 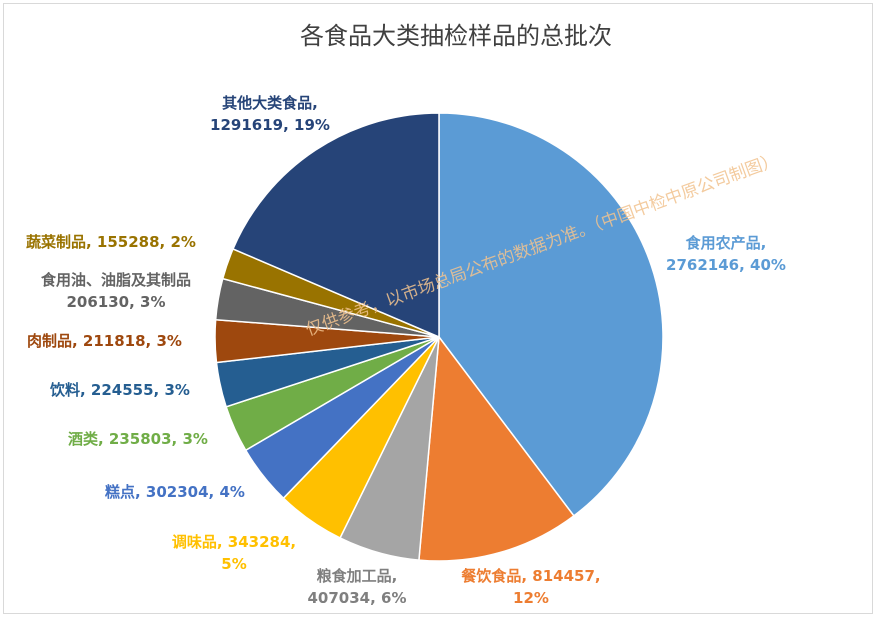 What do you see at coordinates (270, 103) in the screenshot?
I see `slice-label-line: 其他大类食品,` at bounding box center [270, 103].